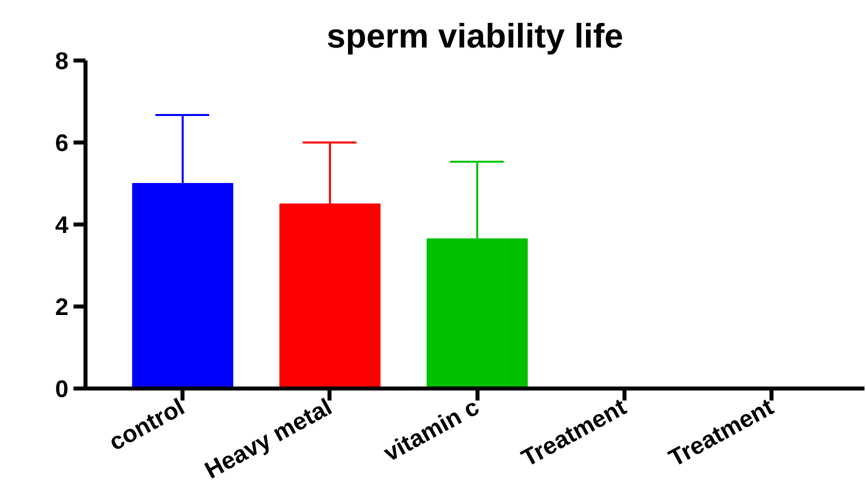 The height and width of the screenshot is (499, 866). I want to click on y-tick-label: 6, so click(62, 143).